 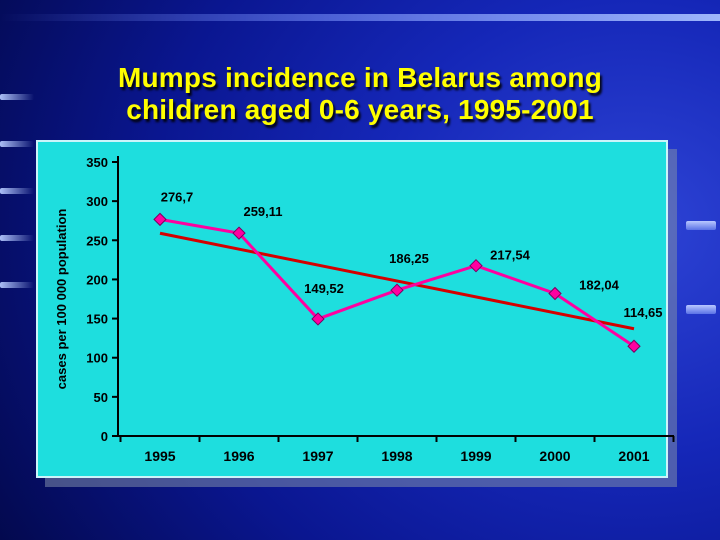 What do you see at coordinates (475, 456) in the screenshot?
I see `x-axis-tick-label: 1999` at bounding box center [475, 456].